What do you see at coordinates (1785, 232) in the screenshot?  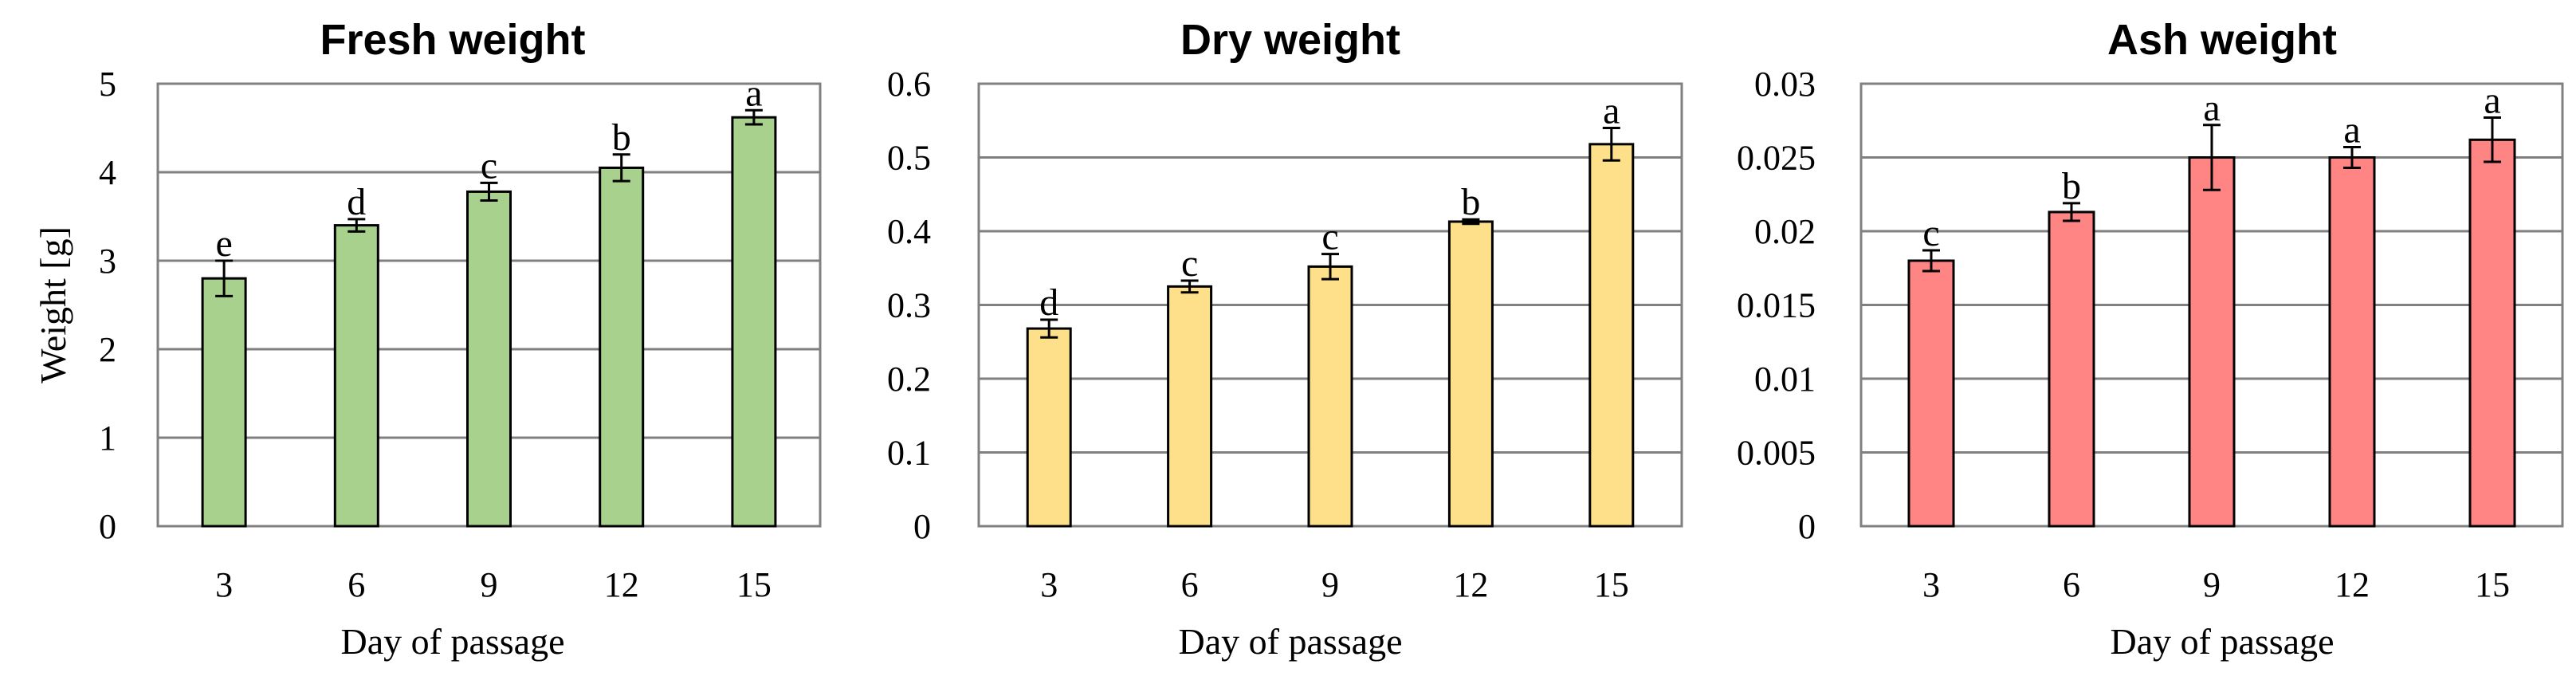 I see `ash-weight-y-tick-label: 0.02` at bounding box center [1785, 232].